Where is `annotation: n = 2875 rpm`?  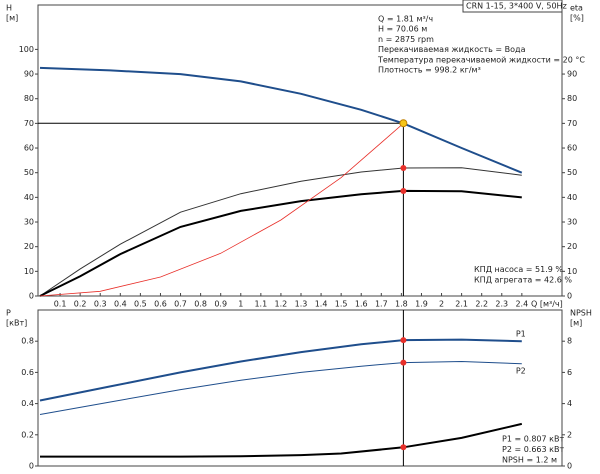
annotation: n = 2875 rpm is located at coordinates (406, 39).